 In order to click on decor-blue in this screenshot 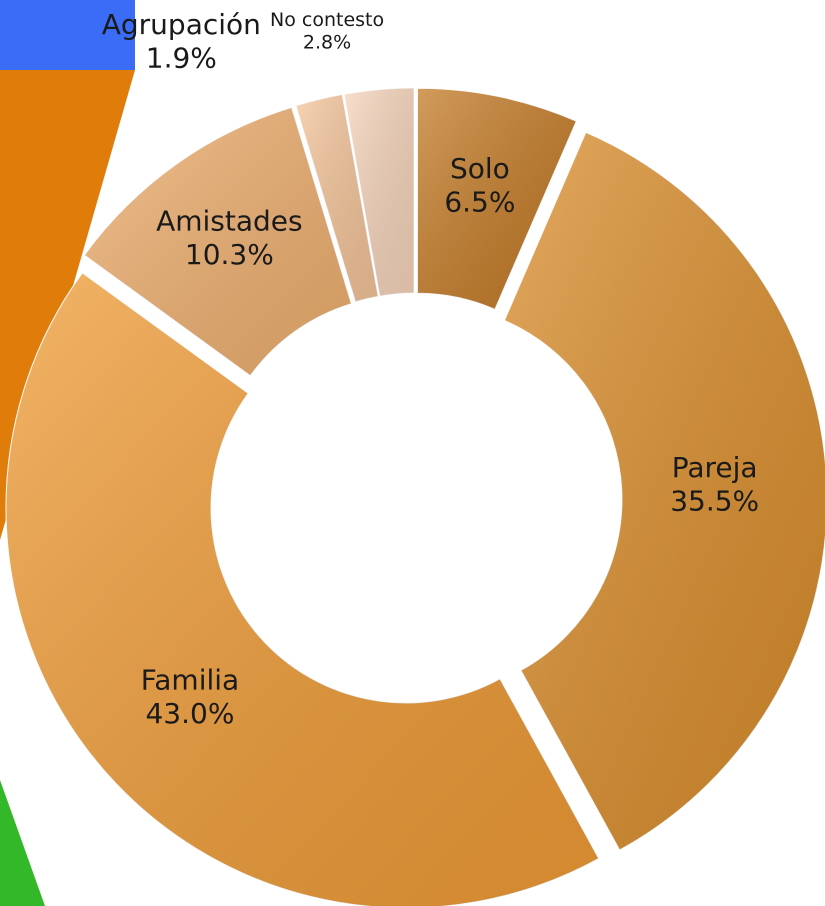, I will do `click(67, 35)`.